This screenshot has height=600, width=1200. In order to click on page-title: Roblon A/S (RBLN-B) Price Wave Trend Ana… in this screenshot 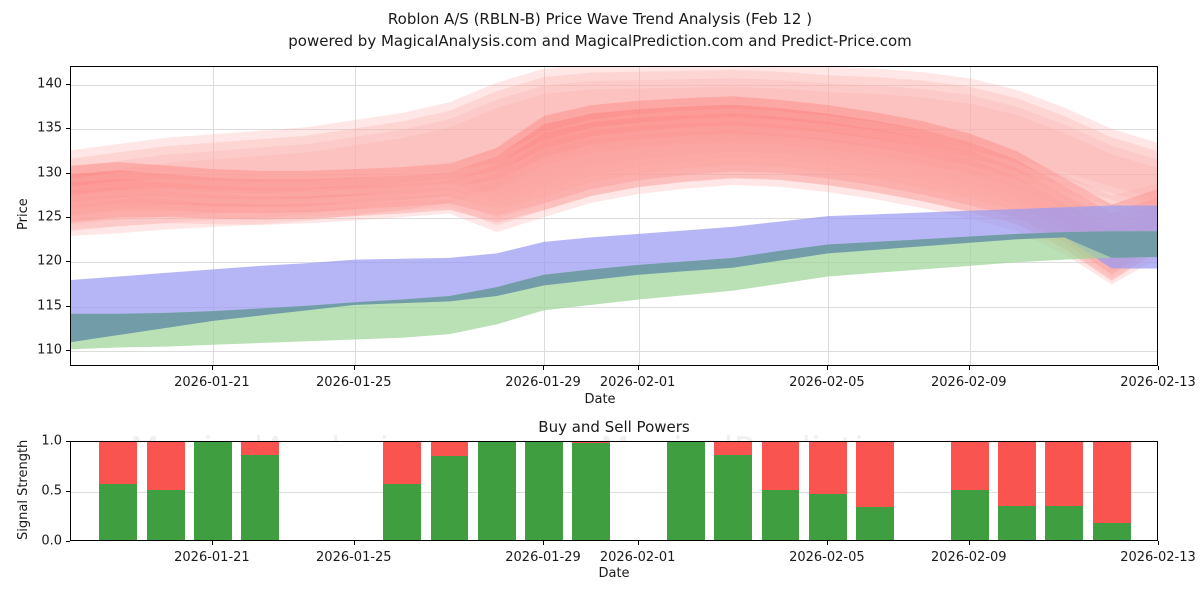, I will do `click(600, 19)`.